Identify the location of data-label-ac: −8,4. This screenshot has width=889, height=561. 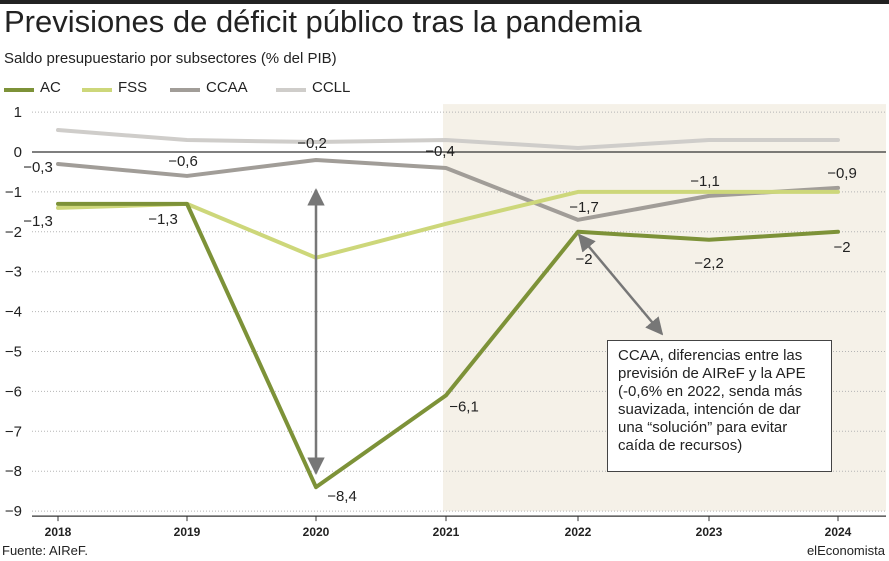
(342, 496).